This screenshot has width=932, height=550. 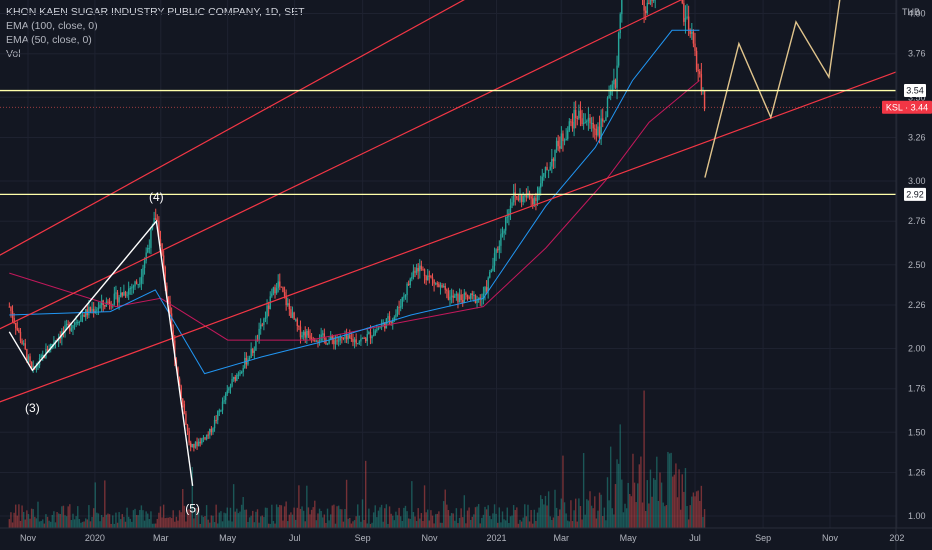 What do you see at coordinates (101, 352) in the screenshot?
I see `elliott-wave-line` at bounding box center [101, 352].